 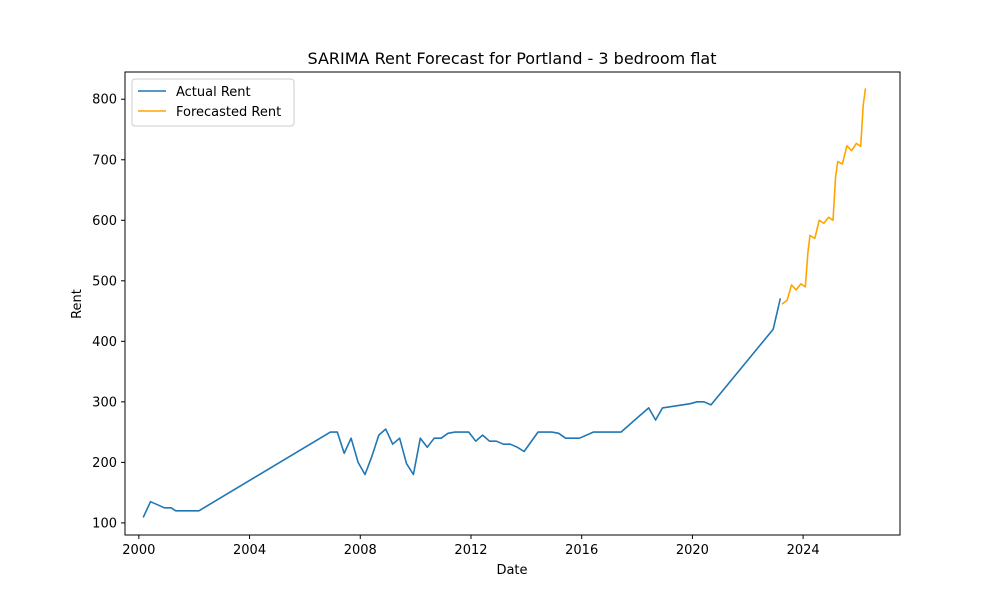 I want to click on legend-label: Forecasted Rent, so click(x=228, y=112).